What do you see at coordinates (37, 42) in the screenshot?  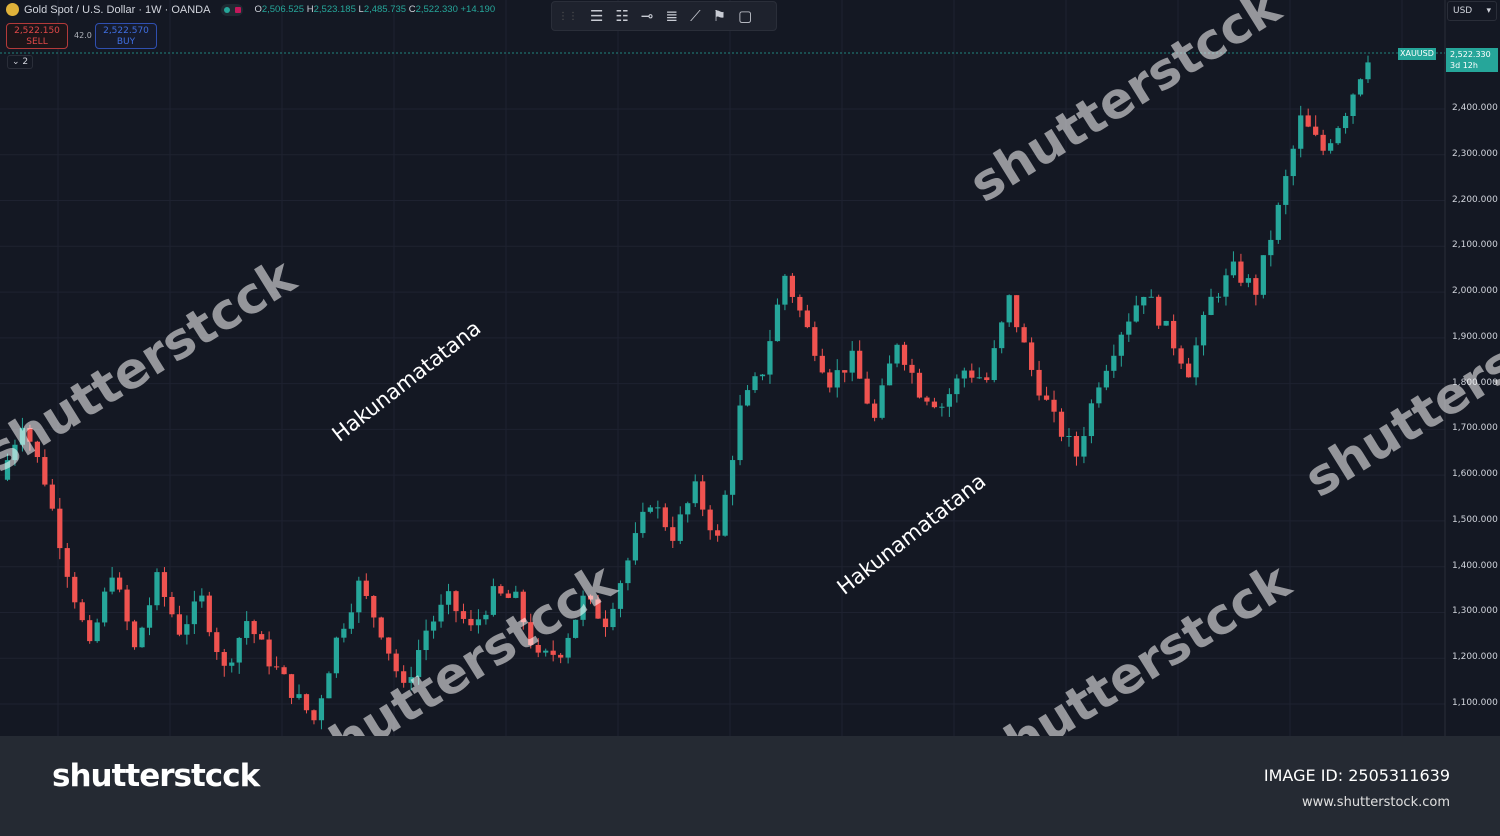 I see `sell-label: SELL` at bounding box center [37, 42].